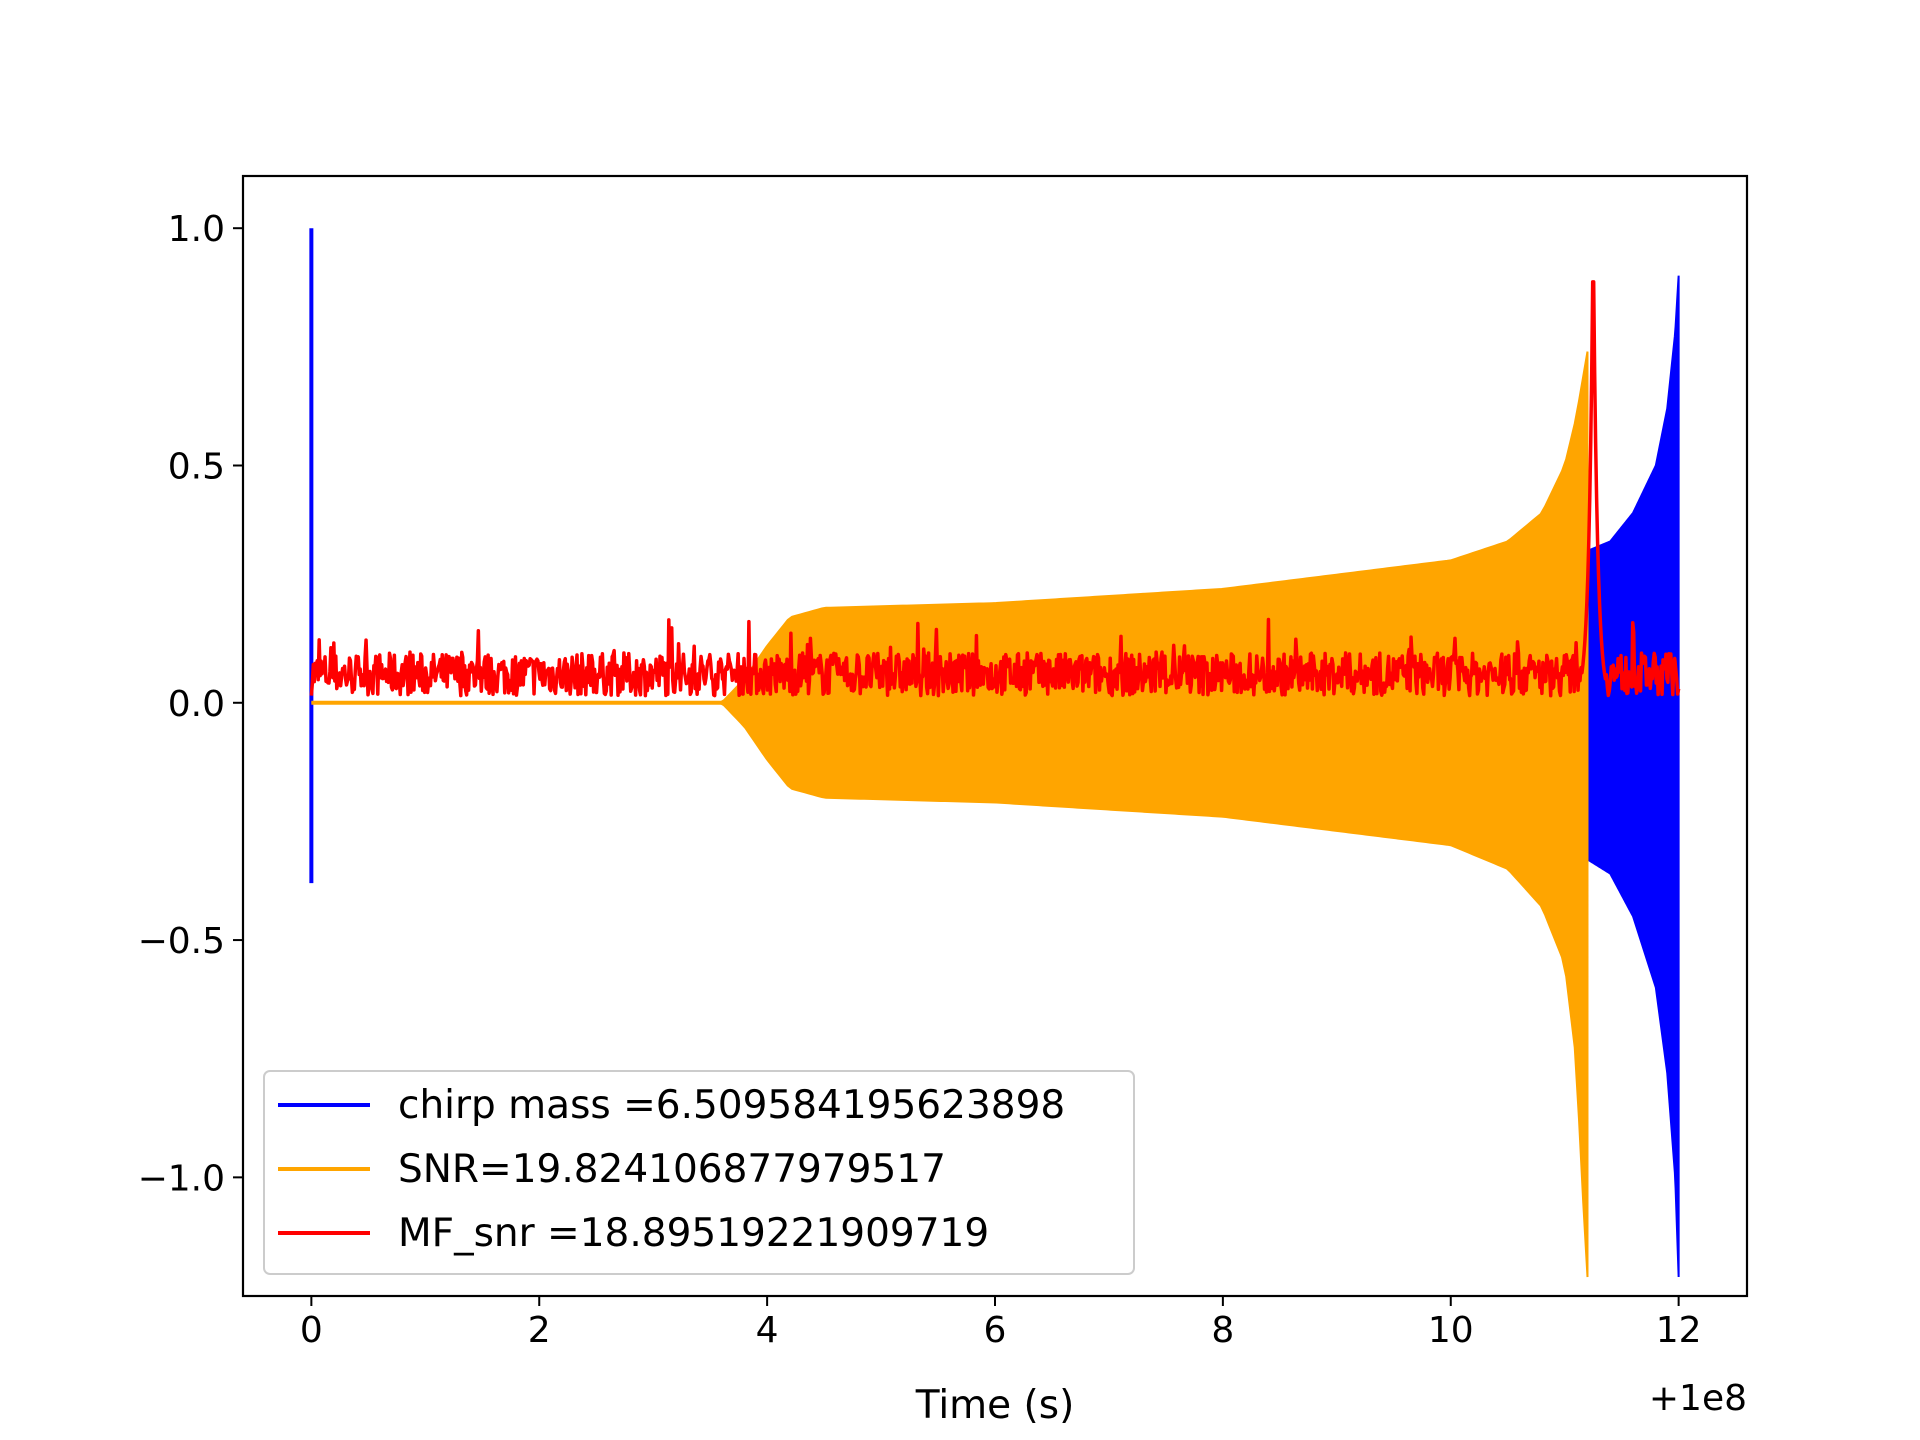 The image size is (1920, 1440). I want to click on legend-label-chirp-mass: chirp mass =6.509584195623898, so click(731, 1105).